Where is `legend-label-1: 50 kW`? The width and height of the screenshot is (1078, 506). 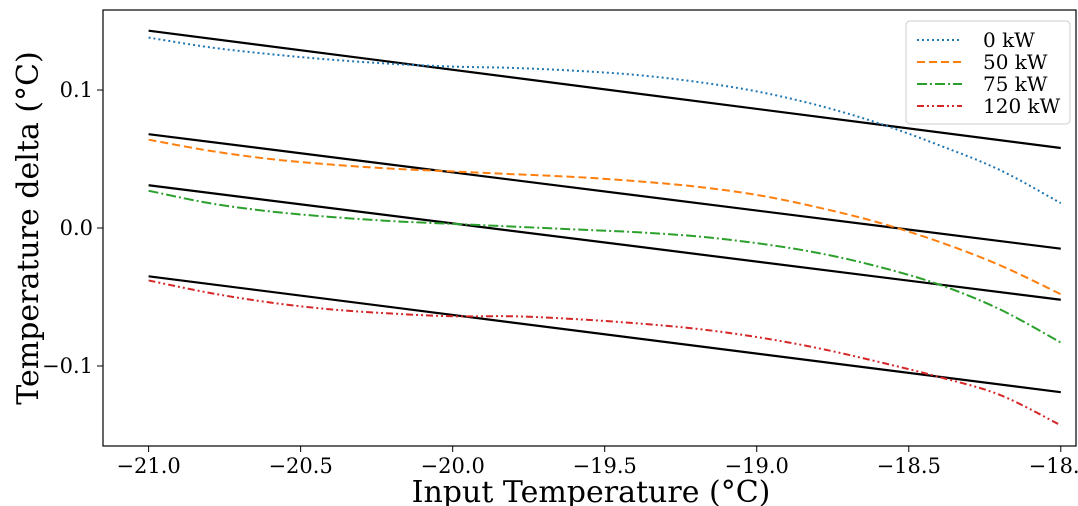 legend-label-1: 50 kW is located at coordinates (1015, 62).